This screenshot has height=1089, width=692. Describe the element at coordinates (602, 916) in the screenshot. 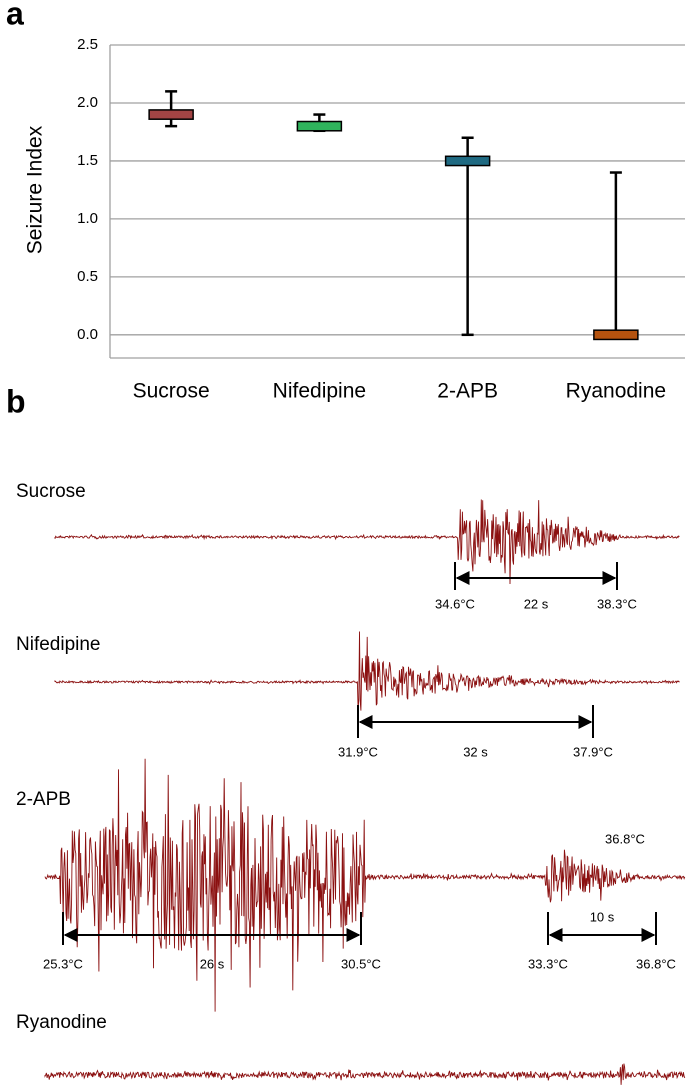

I see `duration: 10 s` at that location.